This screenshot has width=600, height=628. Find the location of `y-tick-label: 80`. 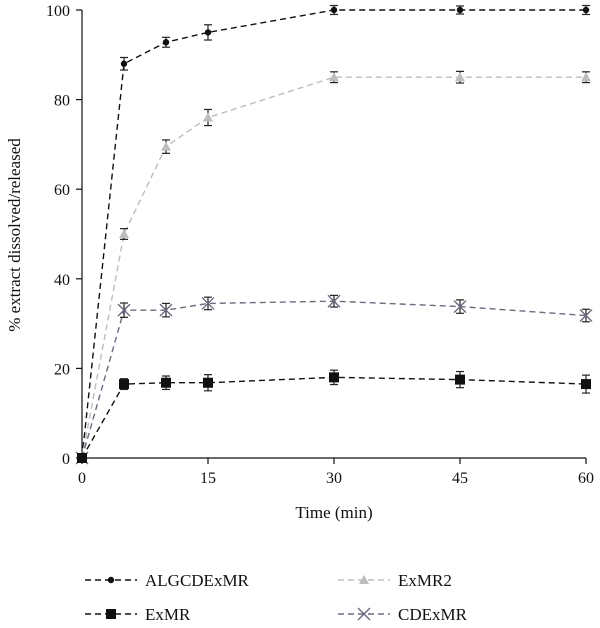

y-tick-label: 80 is located at coordinates (62, 101).